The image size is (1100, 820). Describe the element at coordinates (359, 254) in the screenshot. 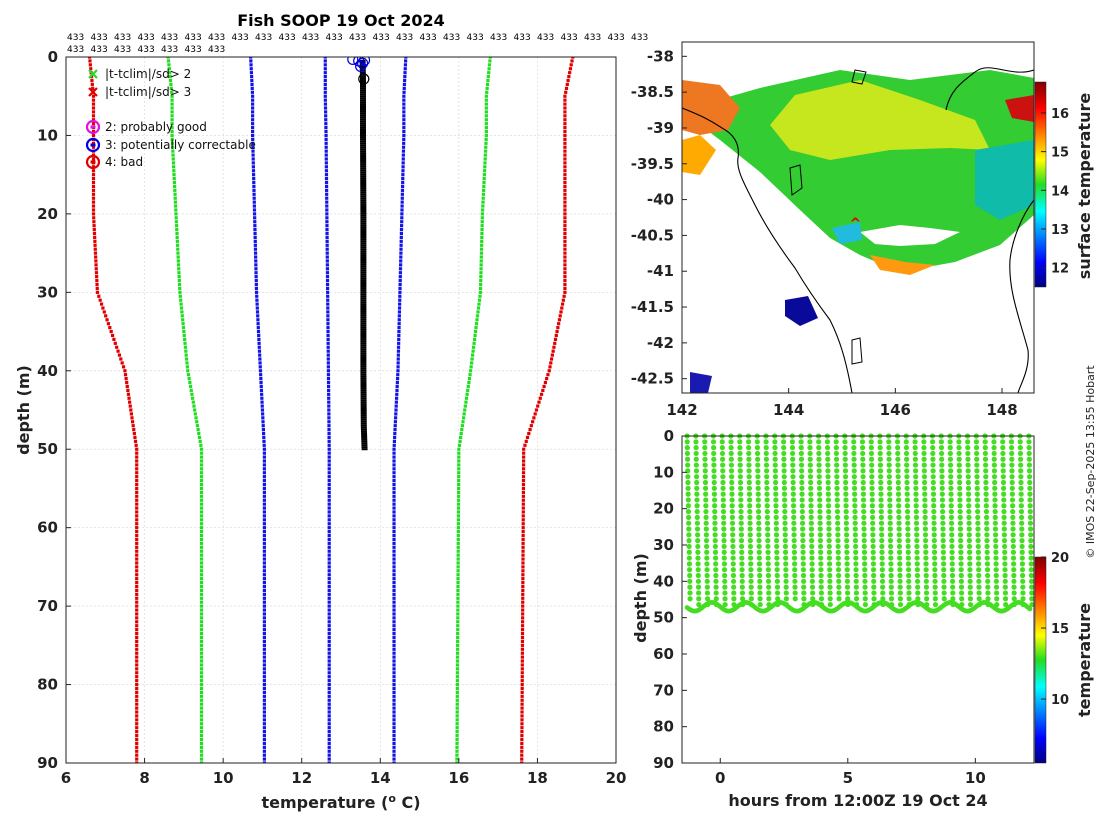

I see `profile-observations` at that location.